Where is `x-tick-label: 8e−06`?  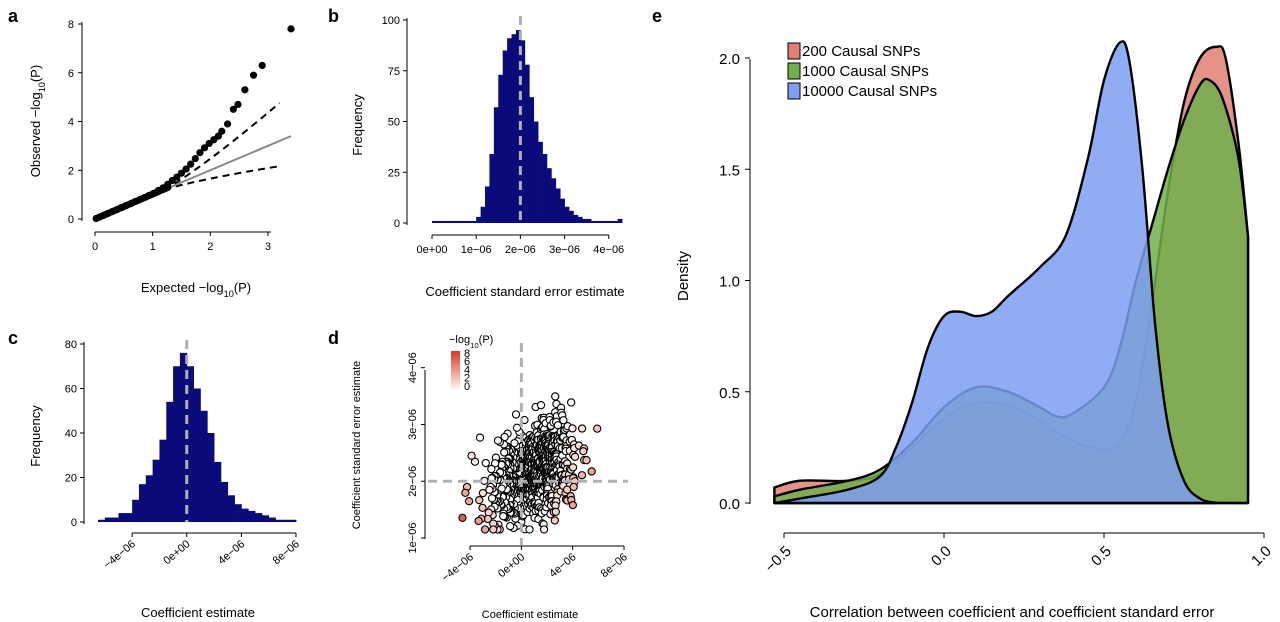
x-tick-label: 8e−06 is located at coordinates (614, 565).